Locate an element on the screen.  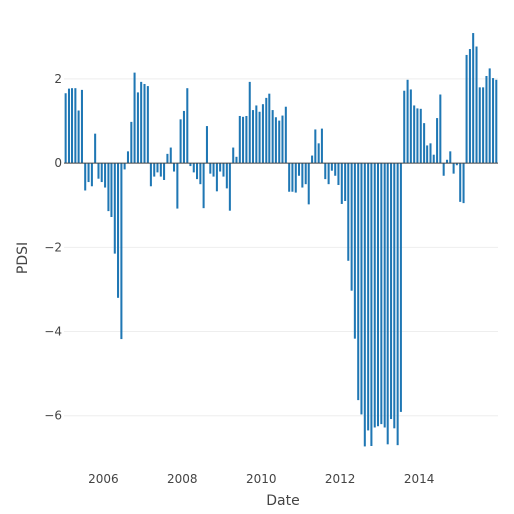
y-tick-label: 2 is located at coordinates (58, 79).